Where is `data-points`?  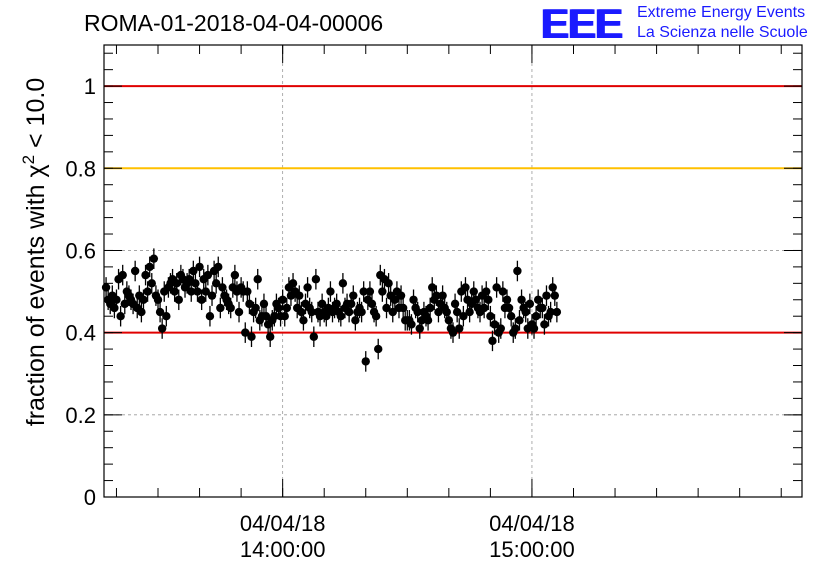
data-points is located at coordinates (331, 310).